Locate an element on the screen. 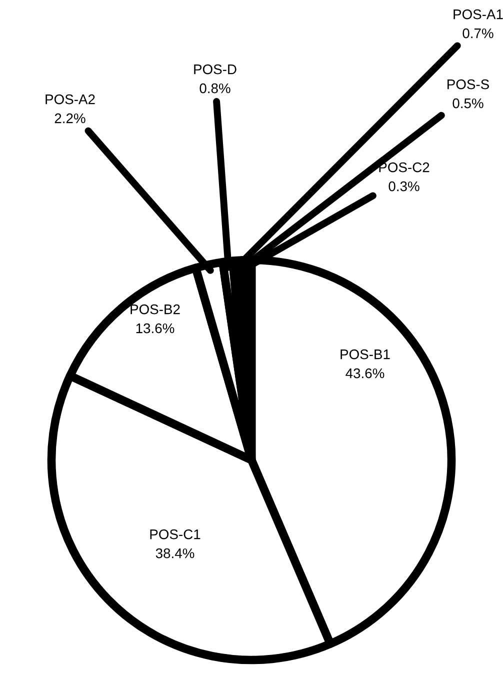 The height and width of the screenshot is (695, 503). data-label: 43.6% is located at coordinates (365, 373).